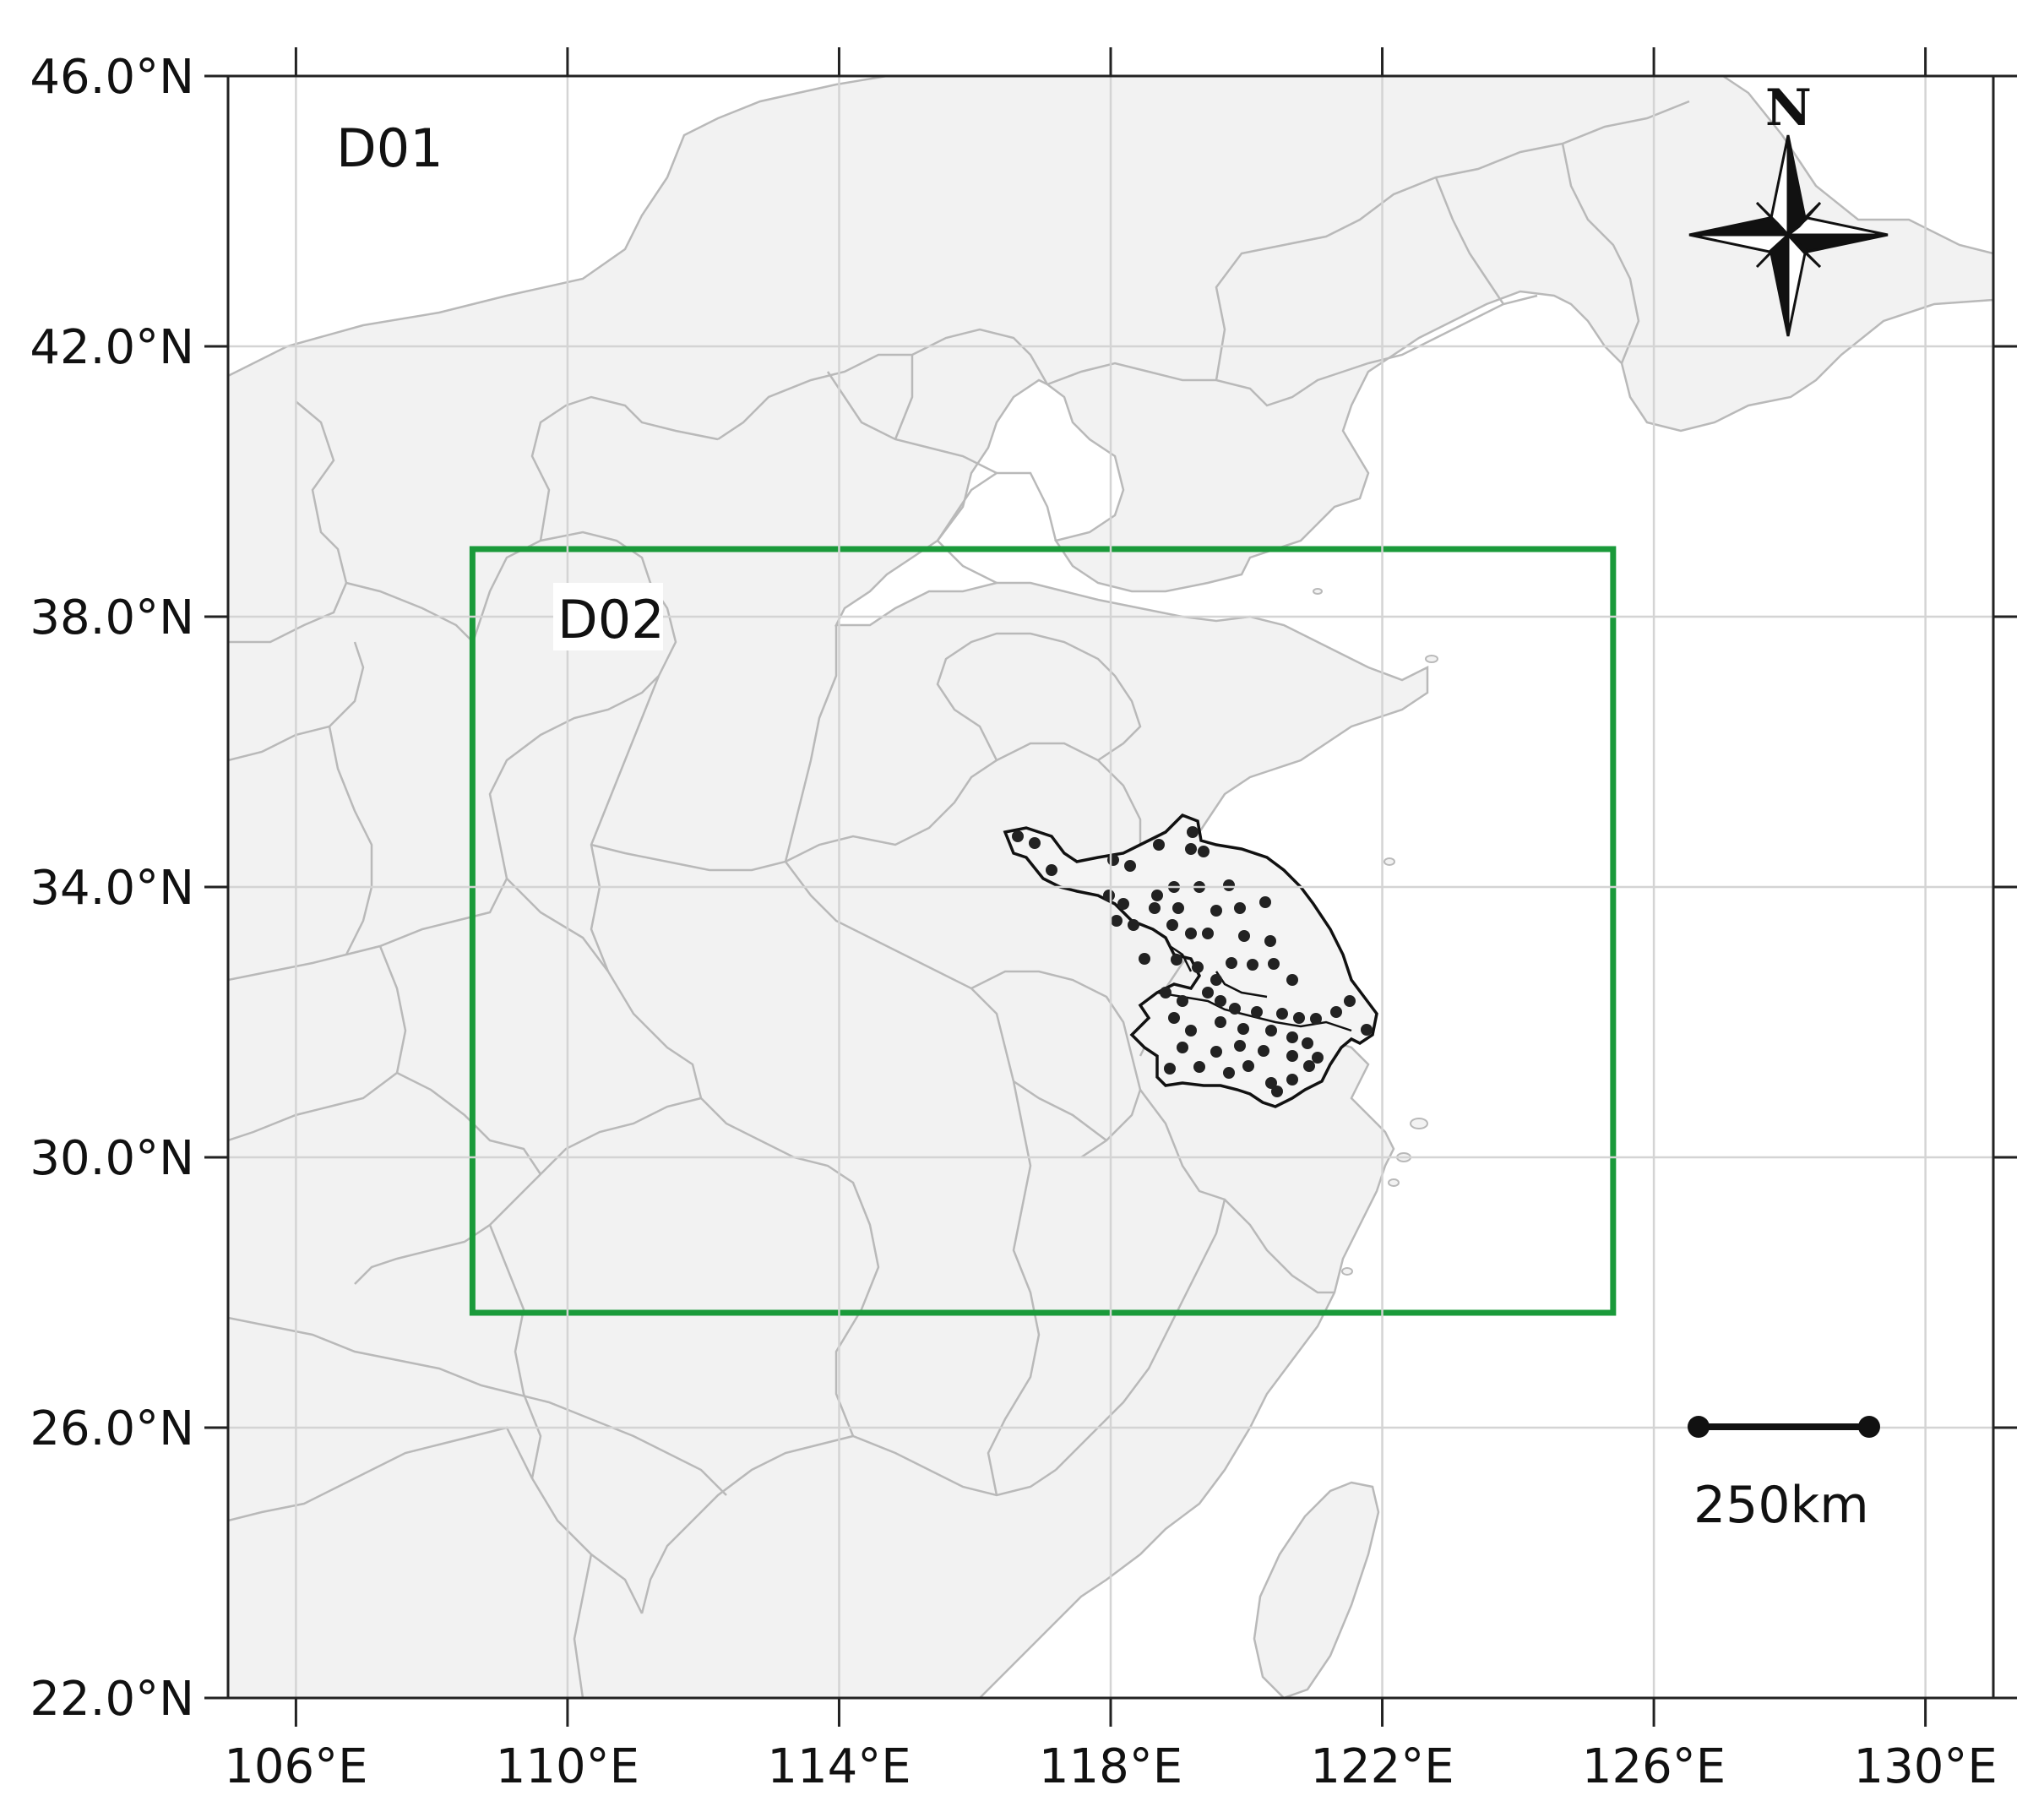 Image resolution: width=2044 pixels, height=1812 pixels. I want to click on lon-tick-label: 126°E, so click(1654, 1767).